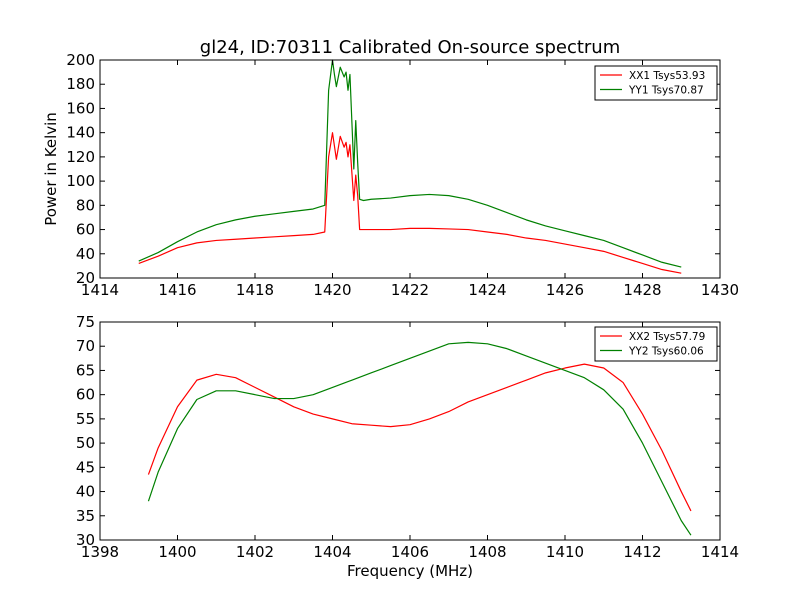  I want to click on x-tick-label: 1400, so click(177, 552).